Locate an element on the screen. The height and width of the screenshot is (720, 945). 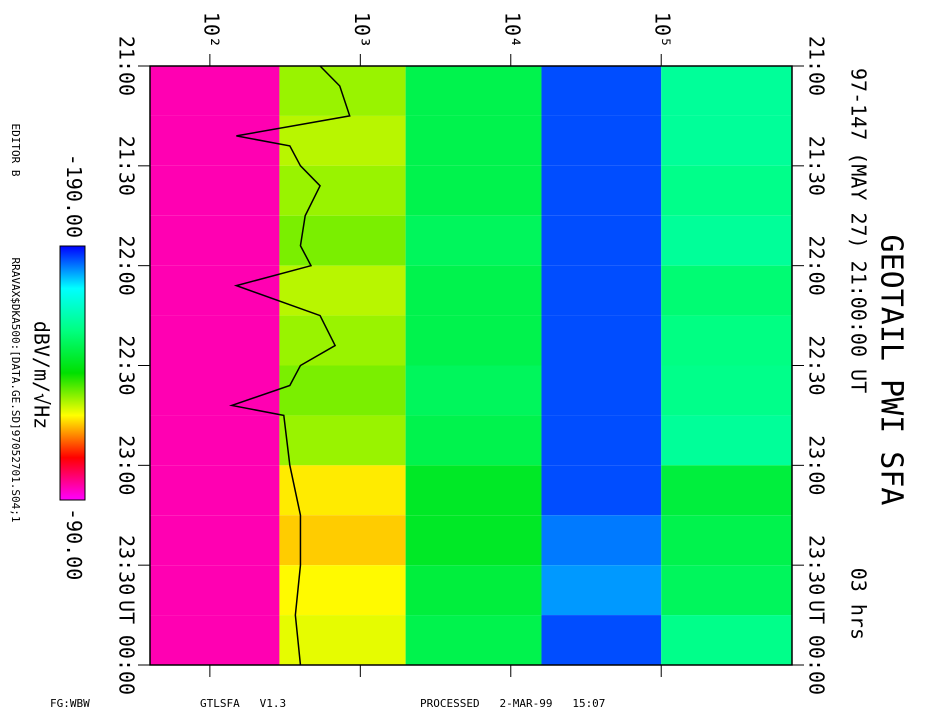
trace-line is located at coordinates (289, 365).